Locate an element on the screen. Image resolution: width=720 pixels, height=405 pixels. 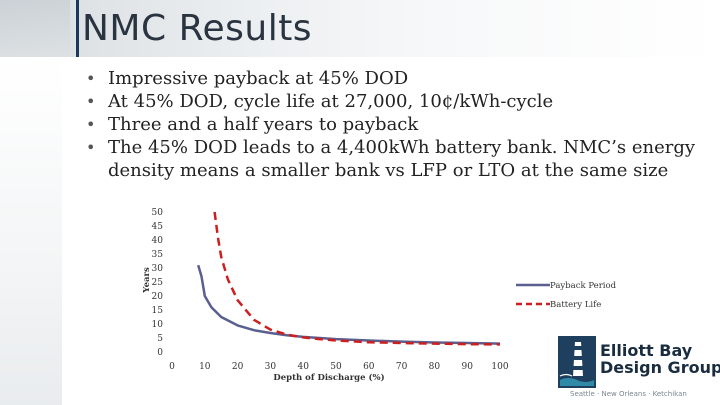
x-tick-label: 100 is located at coordinates (499, 367).